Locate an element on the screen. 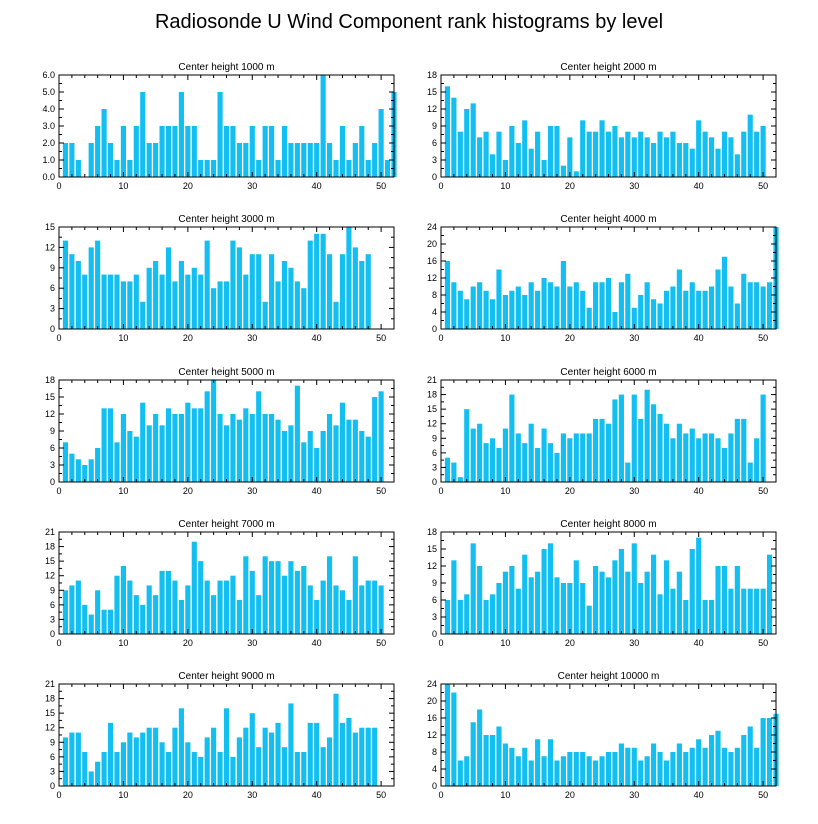 Image resolution: width=818 pixels, height=824 pixels. y-tick-label: 21 is located at coordinates (50, 684).